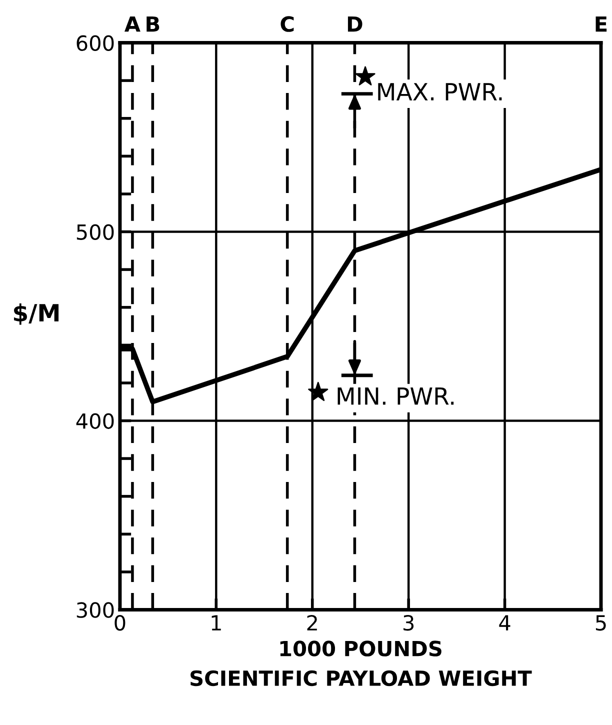  I want to click on annotation: MAX. PWR., so click(440, 91).